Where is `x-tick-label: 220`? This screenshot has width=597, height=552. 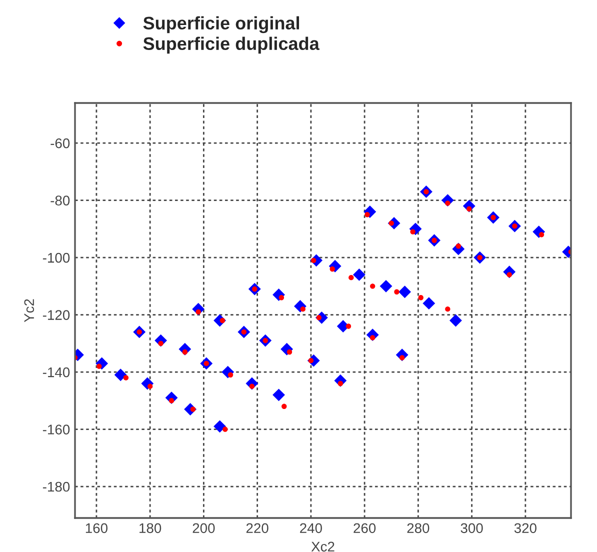 x-tick-label: 220 is located at coordinates (257, 528).